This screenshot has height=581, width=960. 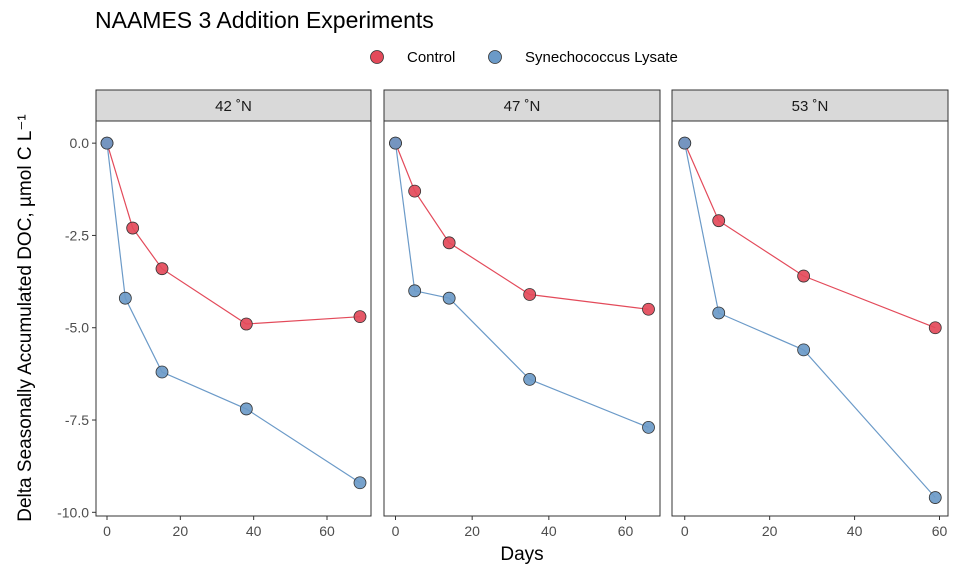 I want to click on x-tick-label-1-3: 60, so click(x=626, y=531).